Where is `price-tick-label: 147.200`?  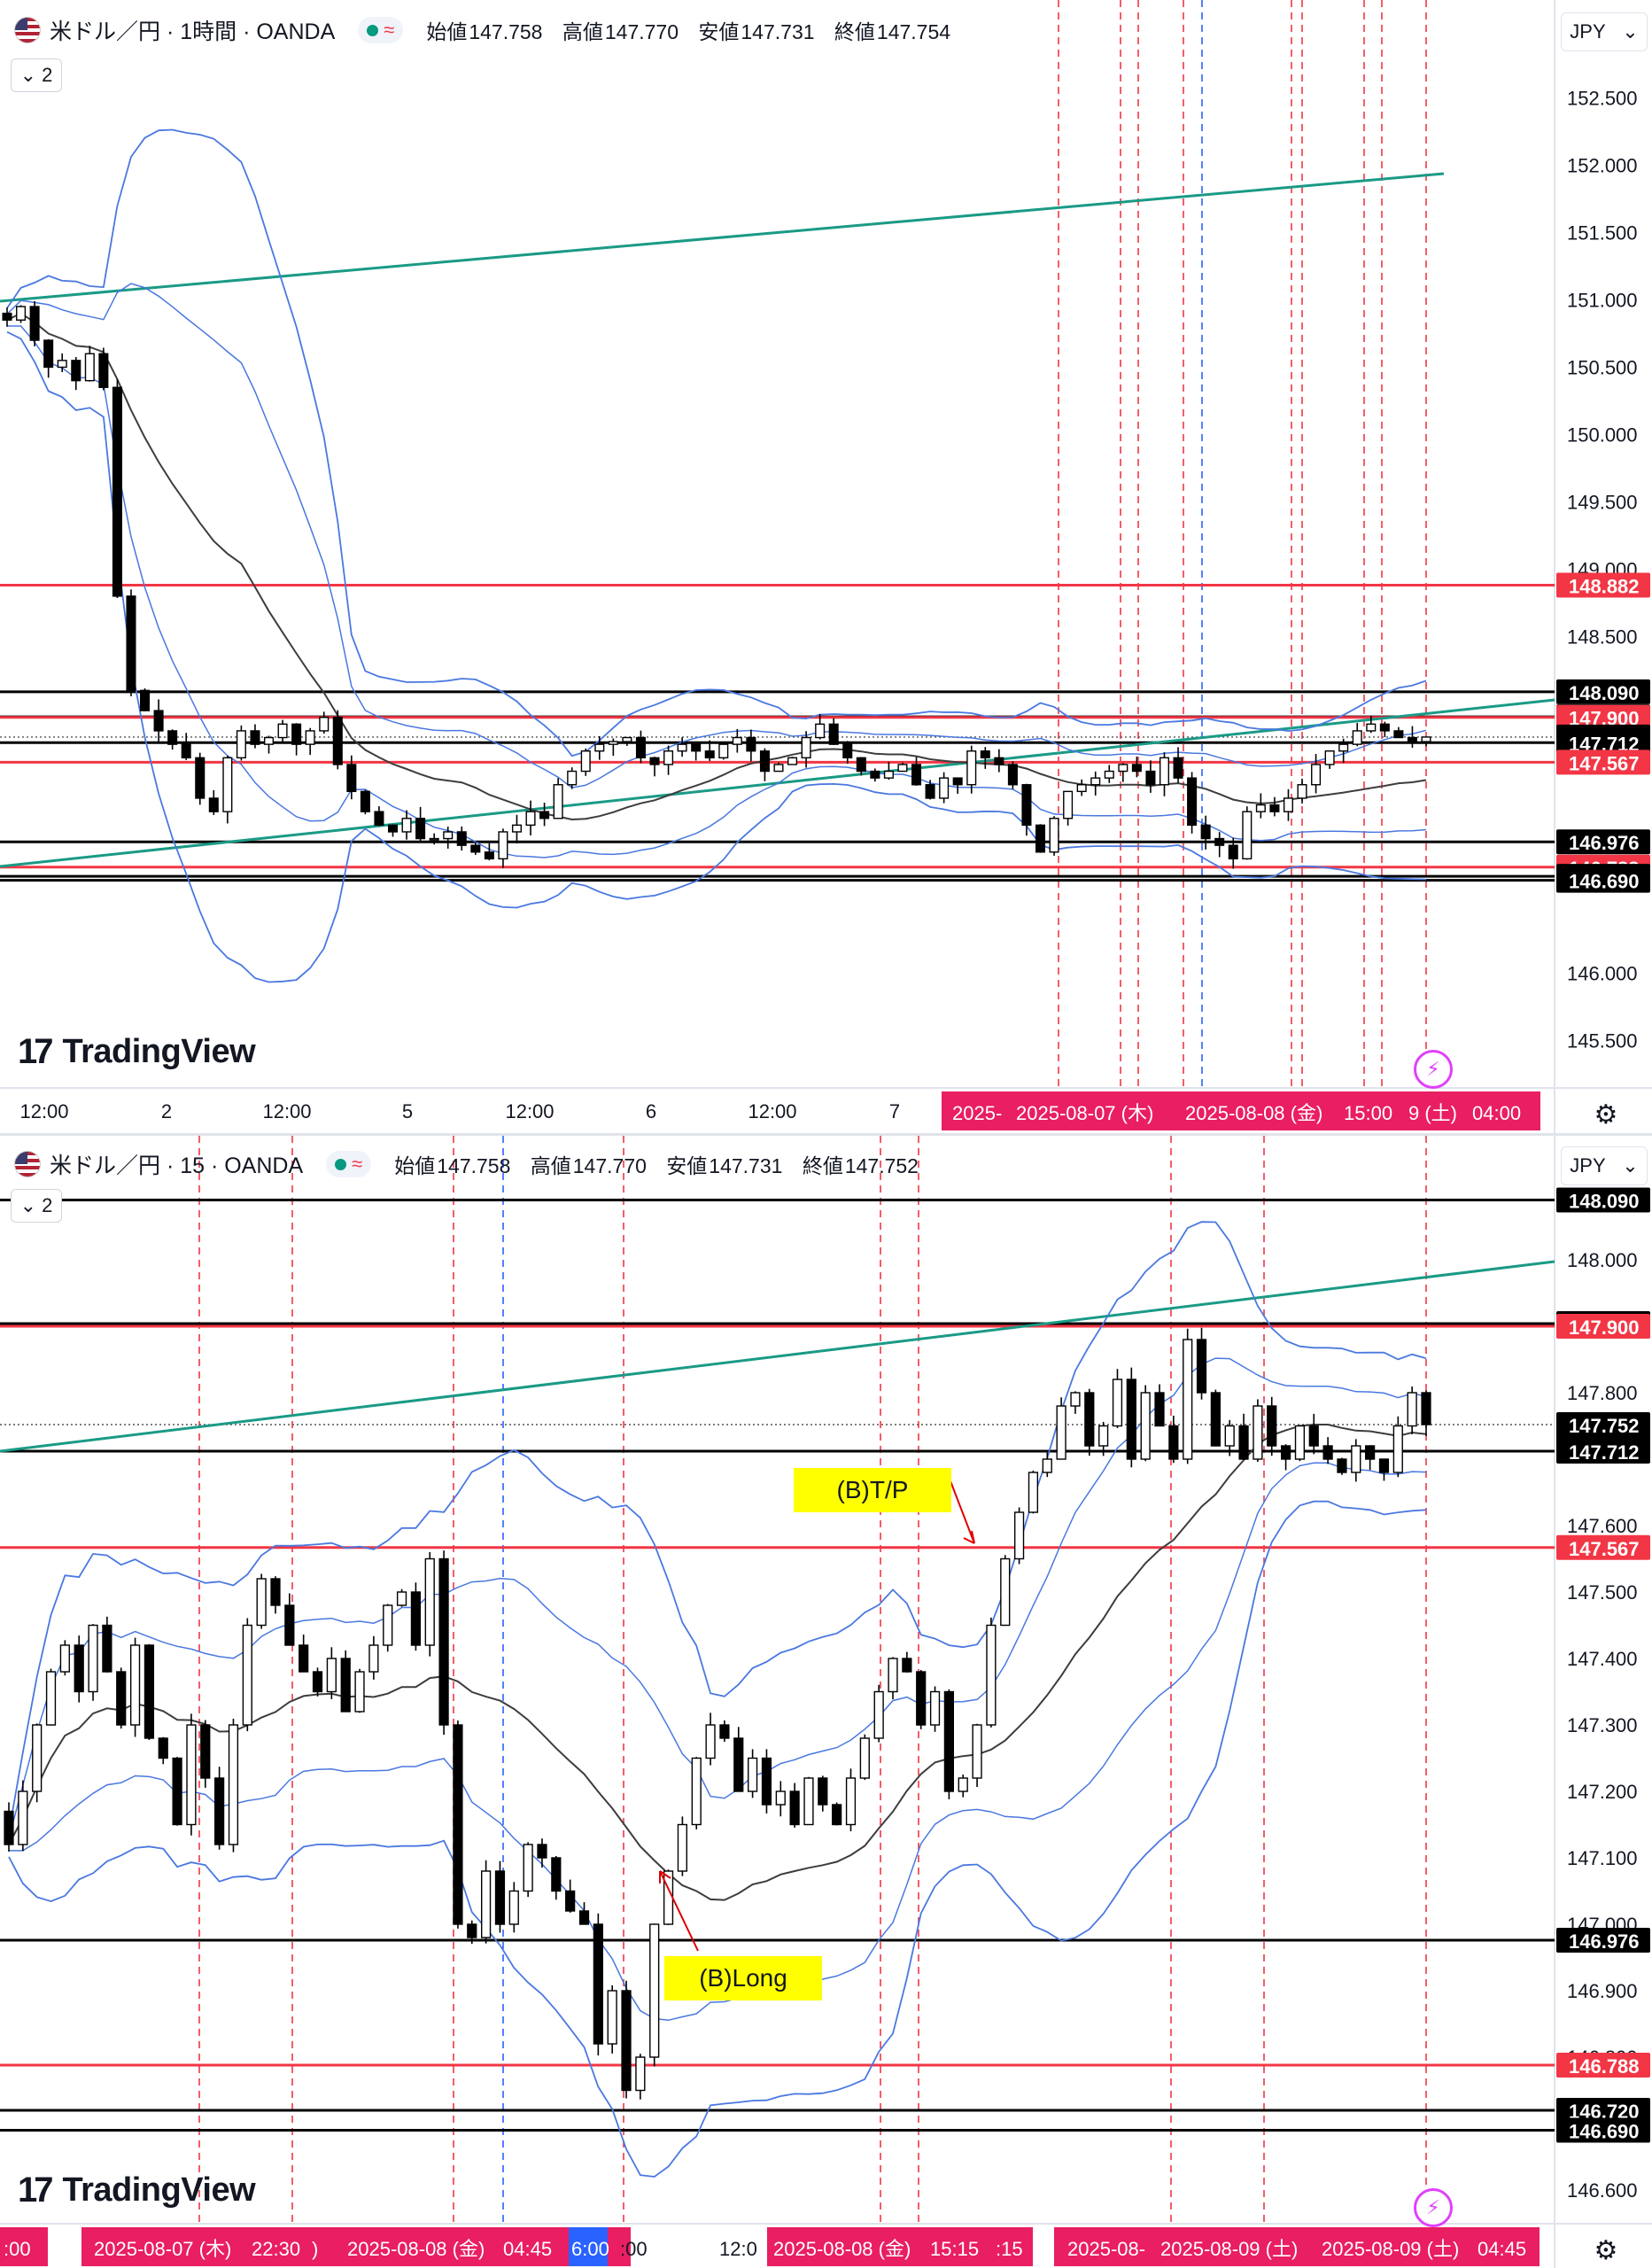
price-tick-label: 147.200 is located at coordinates (1603, 1792).